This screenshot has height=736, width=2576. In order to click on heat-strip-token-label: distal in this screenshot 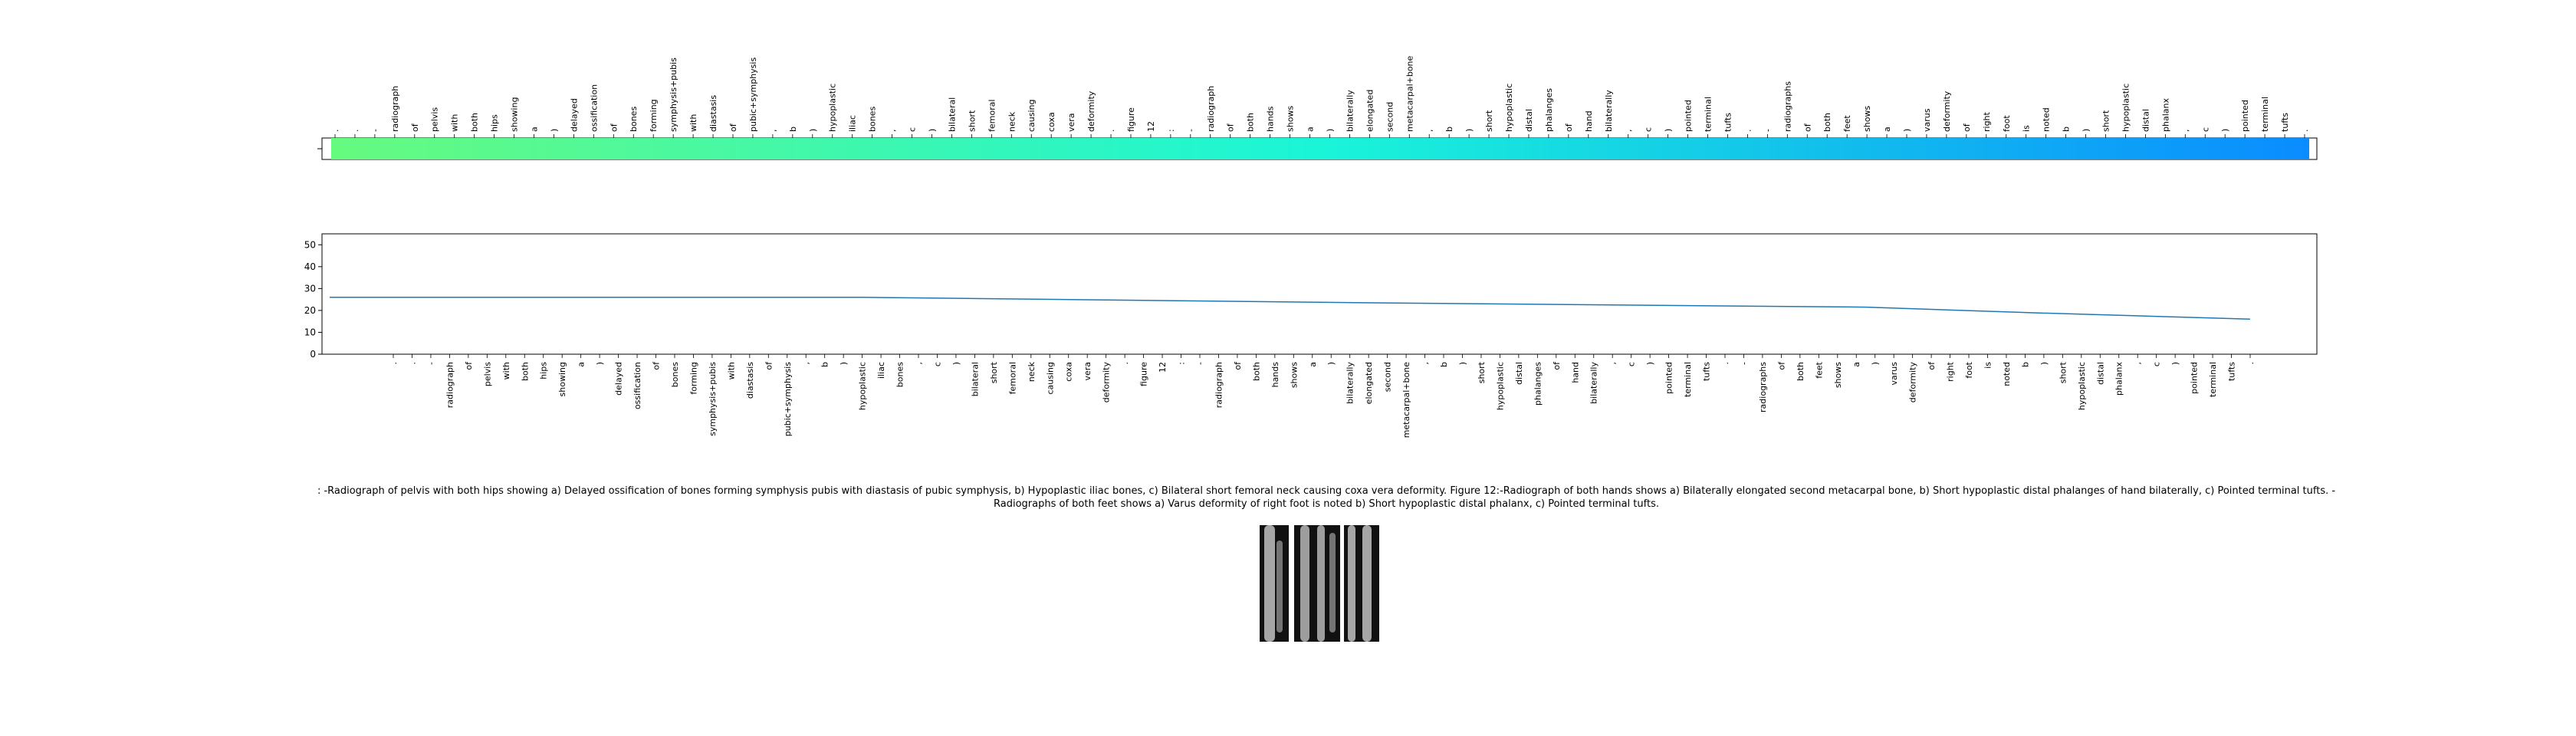, I will do `click(2146, 120)`.